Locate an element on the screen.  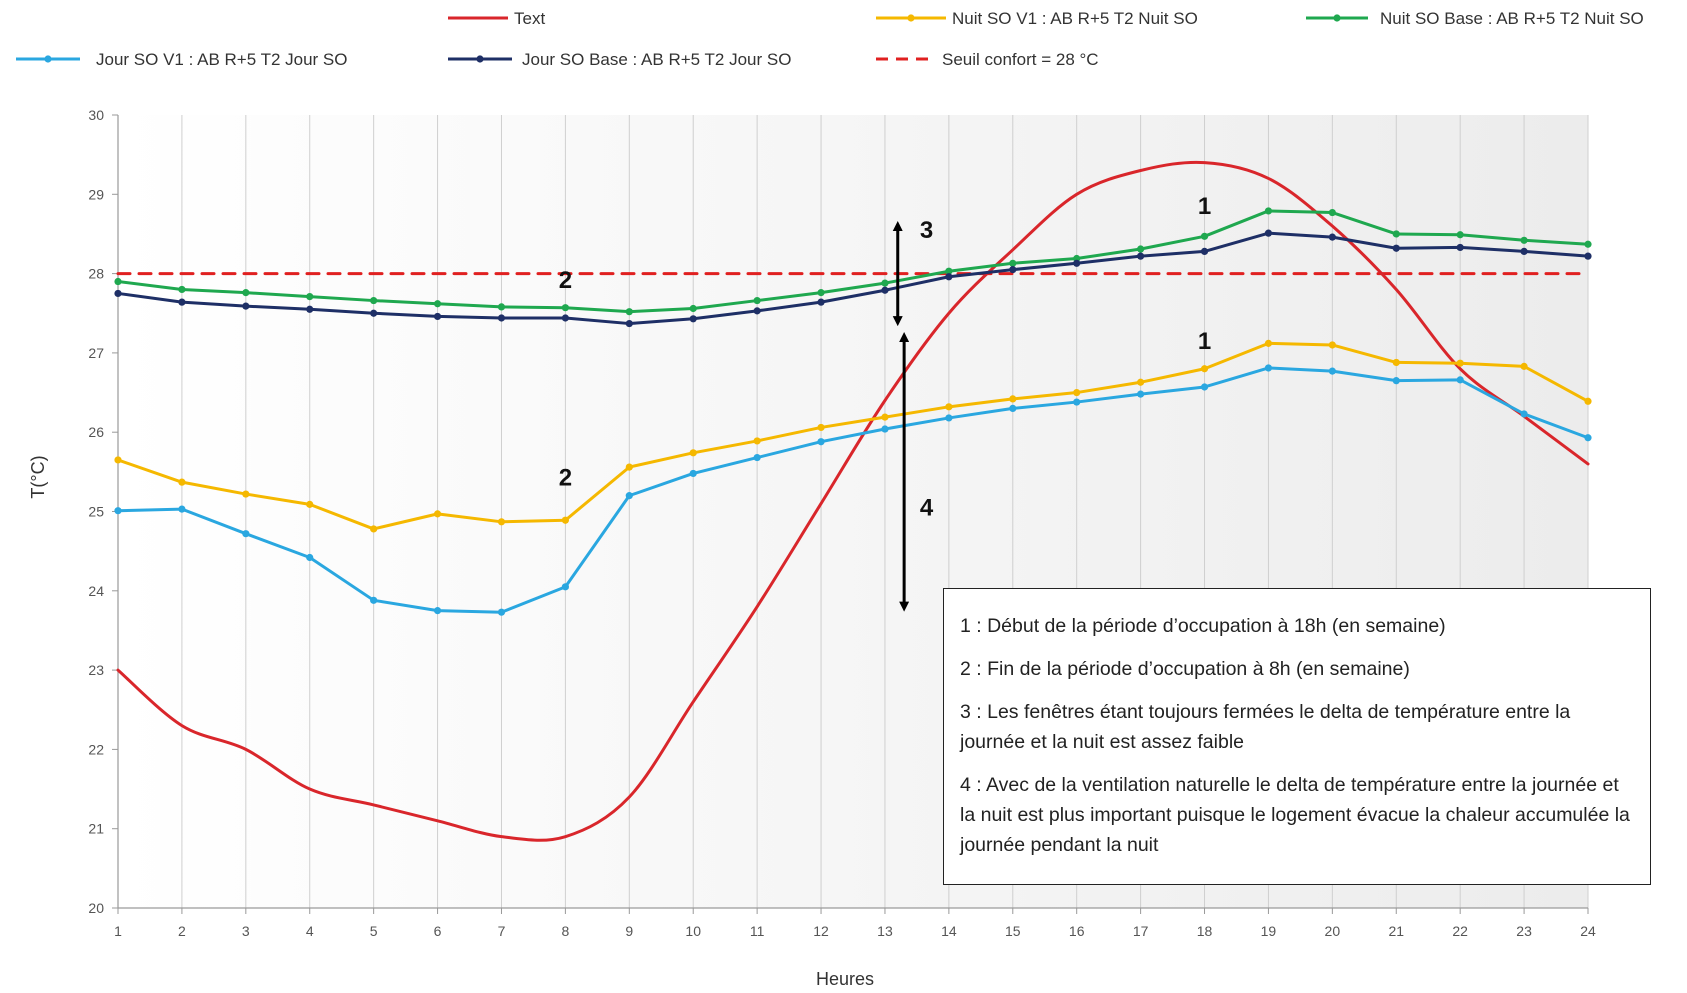
y-tick-label-29: 29 is located at coordinates (96, 194).